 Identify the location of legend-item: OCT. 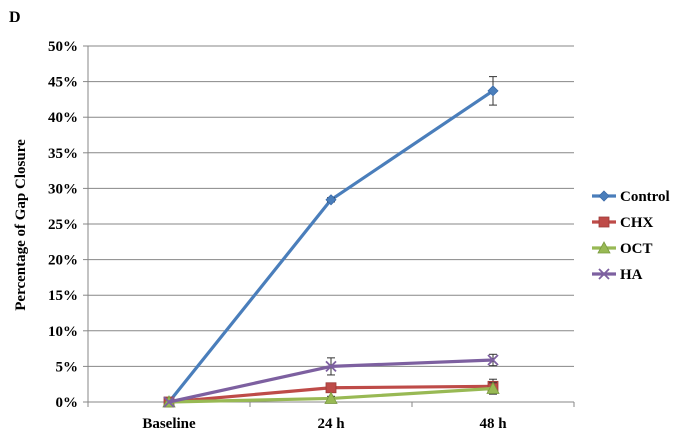
(622, 249).